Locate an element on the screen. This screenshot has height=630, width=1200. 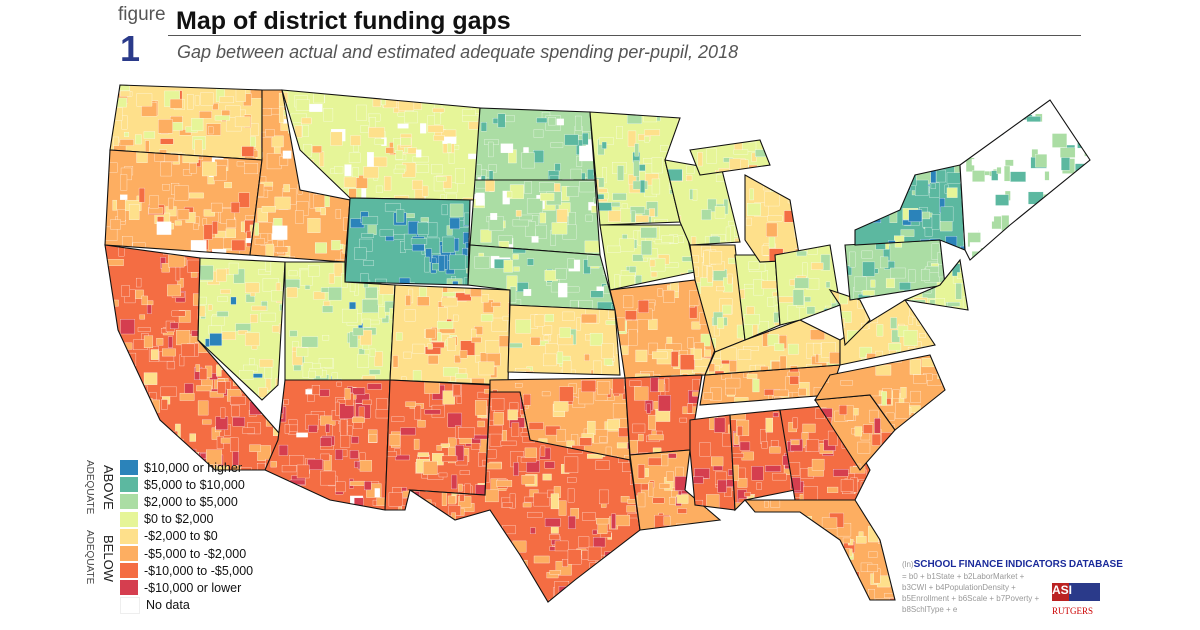
state-border is located at coordinates (819, 550).